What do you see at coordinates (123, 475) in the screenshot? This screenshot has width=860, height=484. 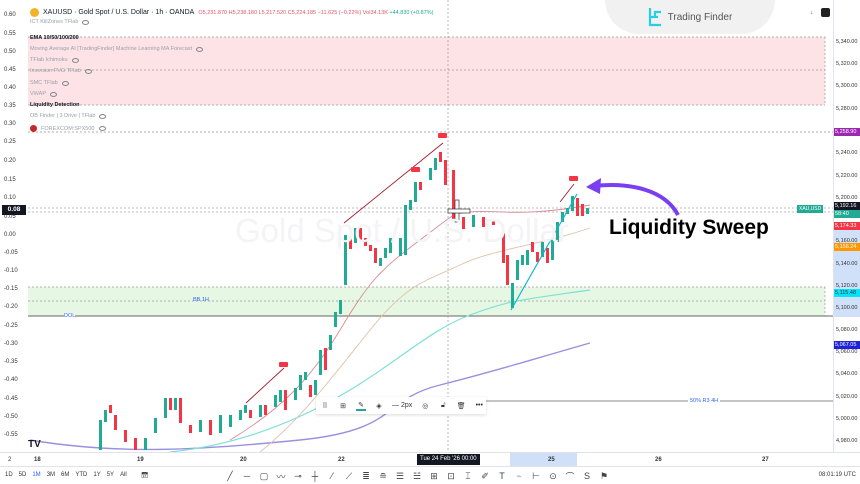 I see `range-all: All` at bounding box center [123, 475].